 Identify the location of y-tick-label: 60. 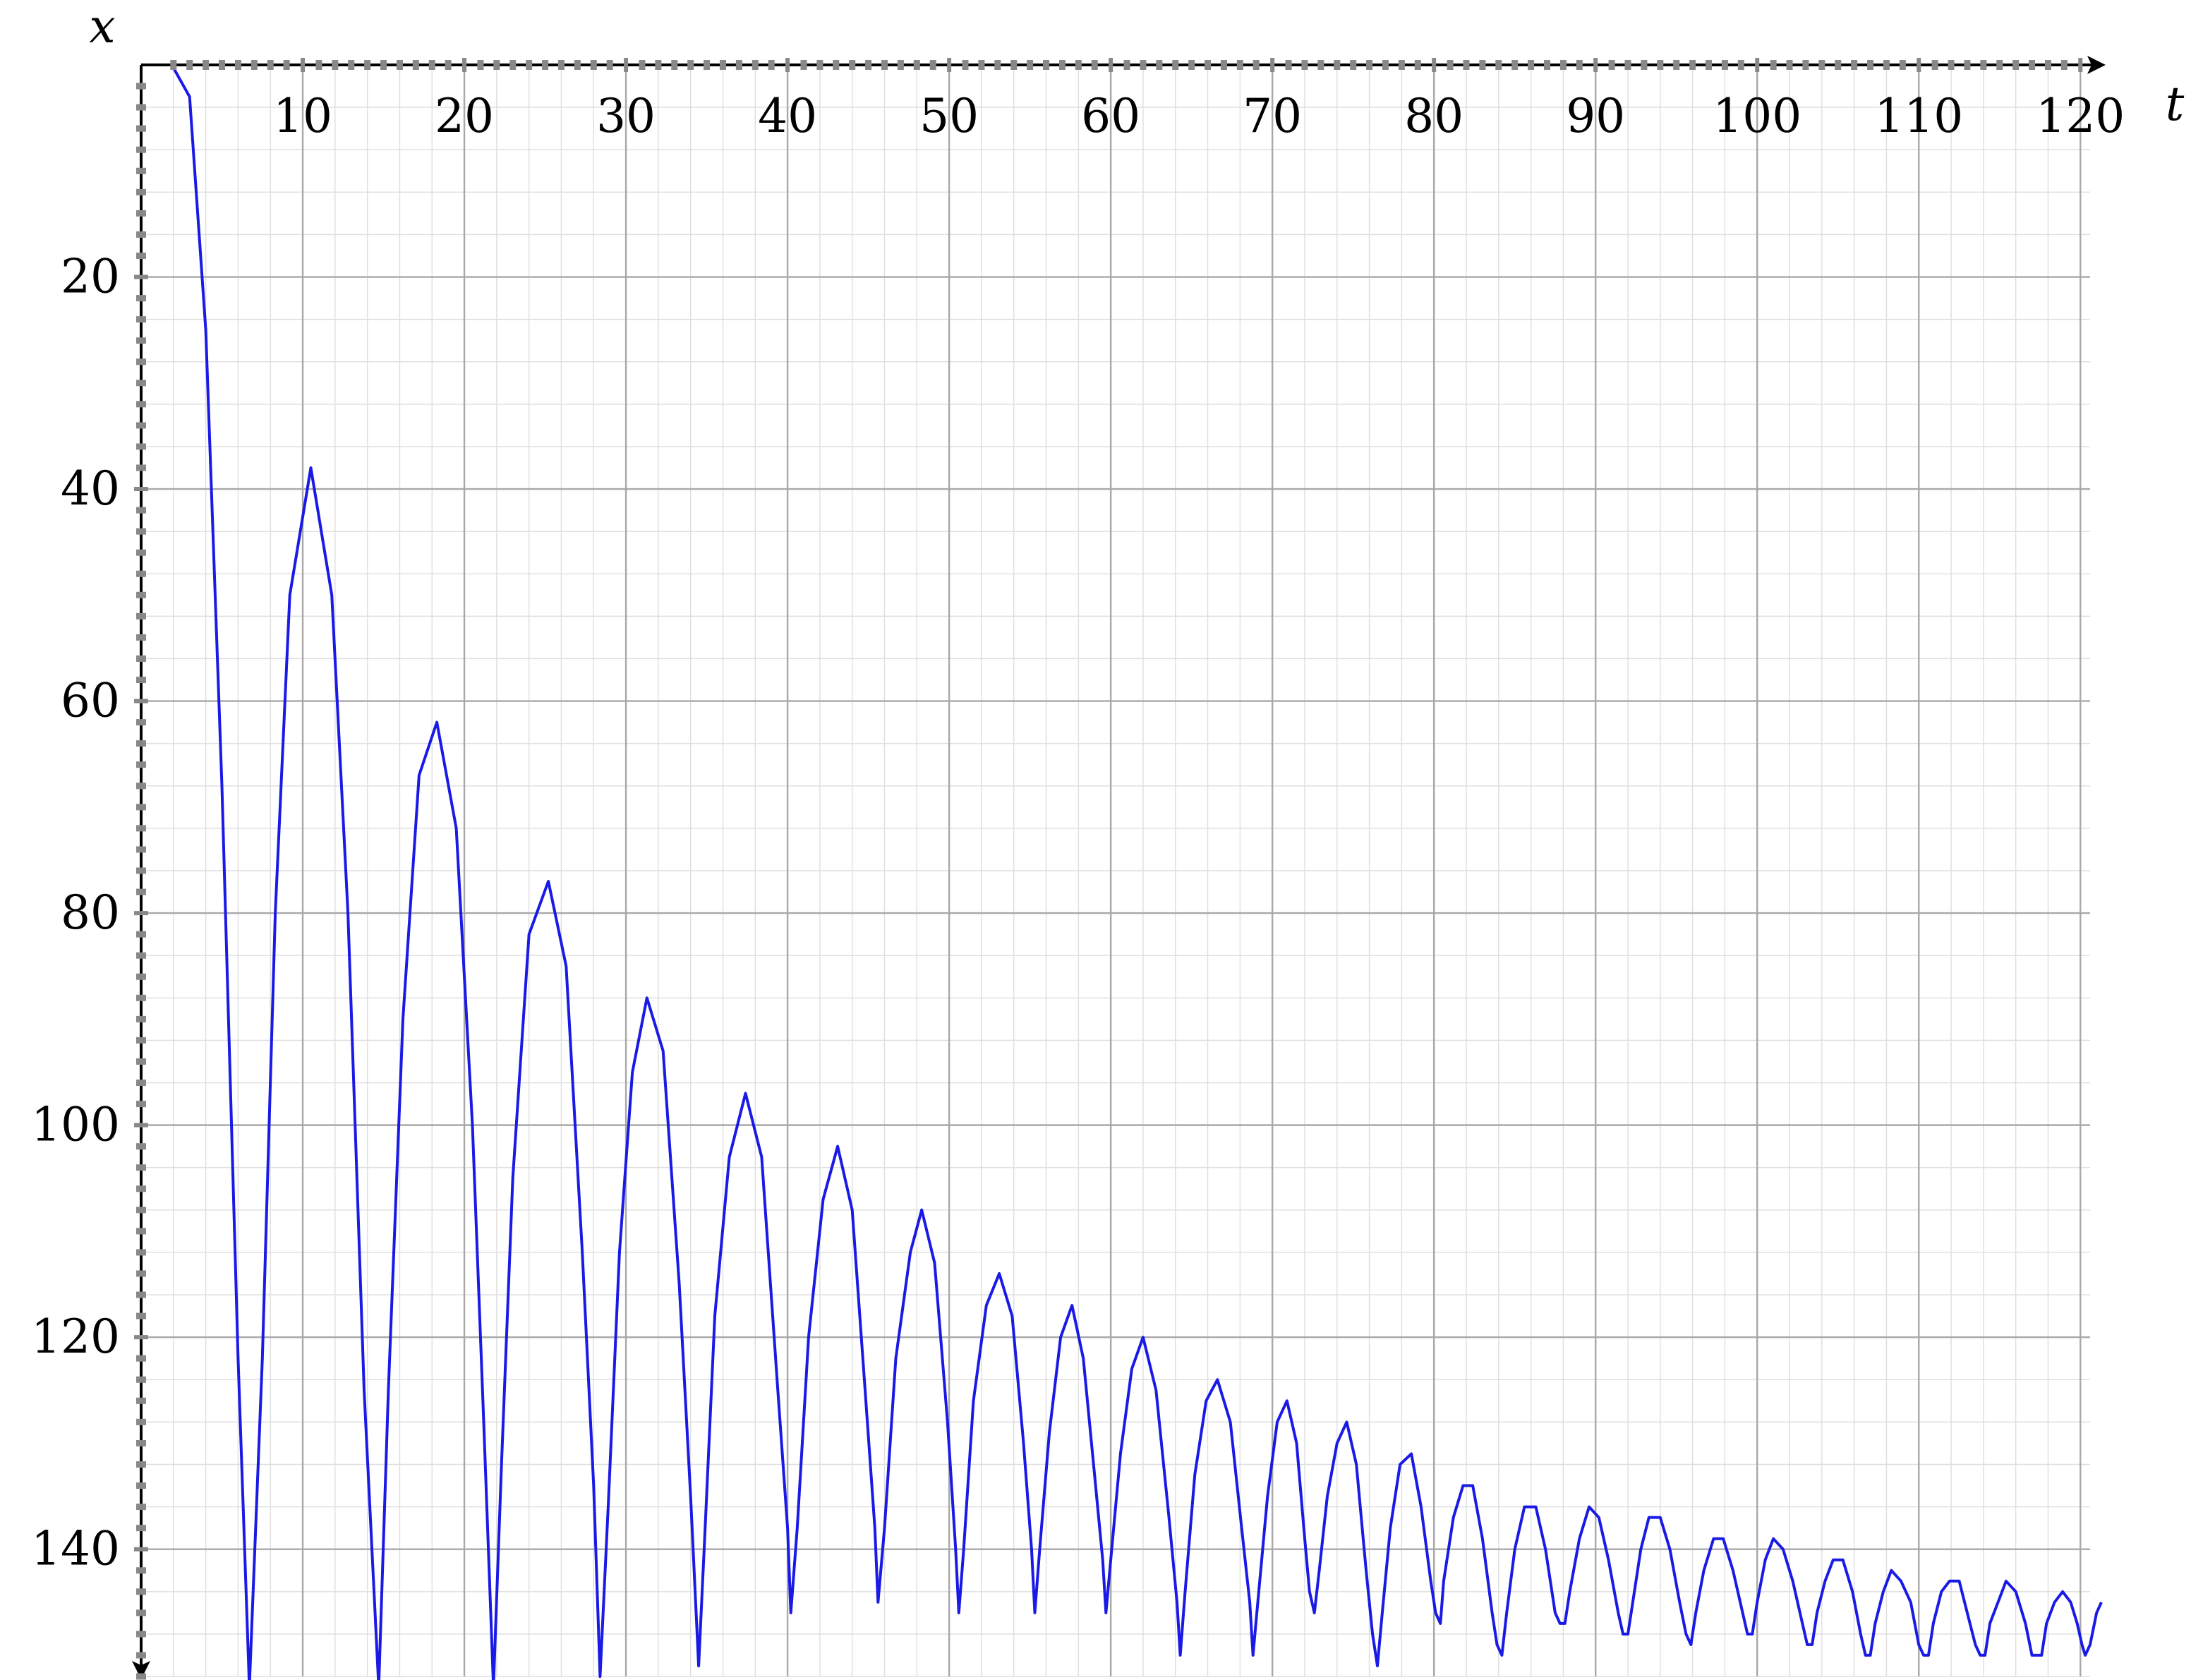
(90, 701).